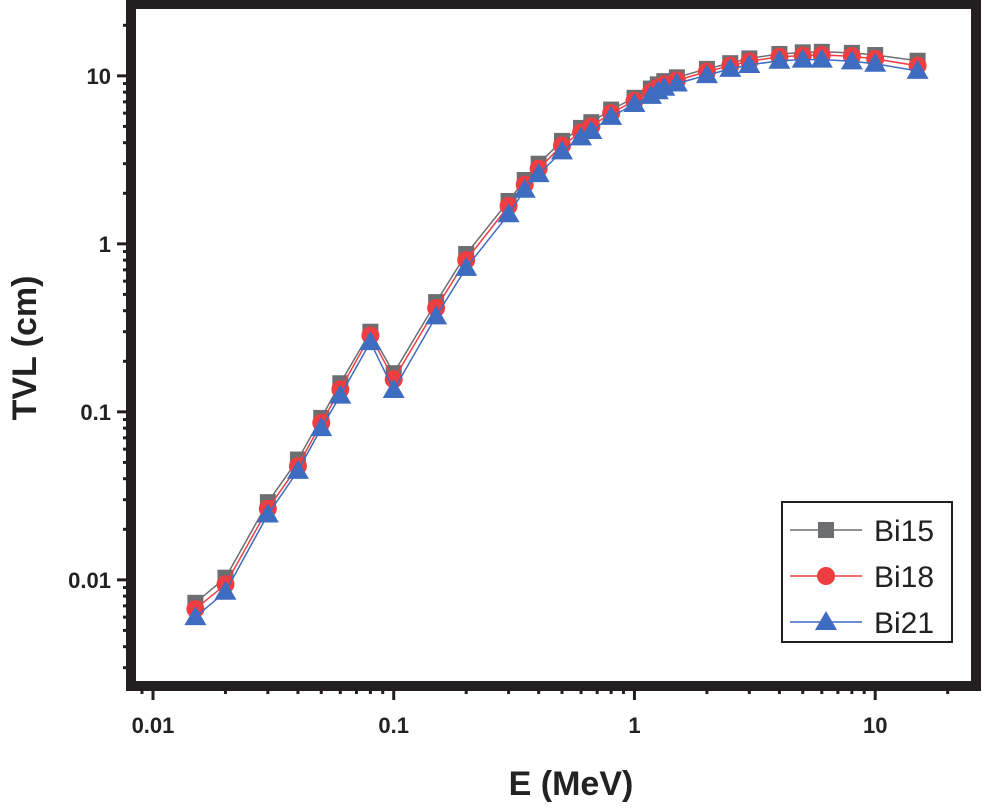  Describe the element at coordinates (904, 623) in the screenshot. I see `legend-label: Bi21` at that location.